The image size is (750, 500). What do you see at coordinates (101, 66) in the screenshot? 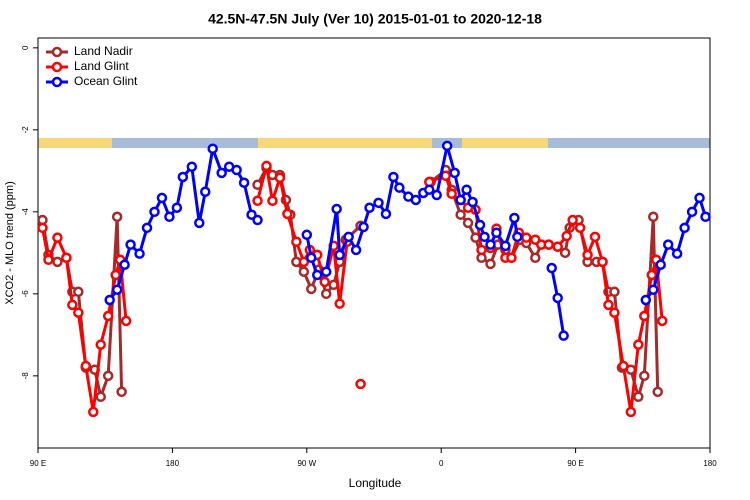
I see `legend-label: Land Glint` at bounding box center [101, 66].